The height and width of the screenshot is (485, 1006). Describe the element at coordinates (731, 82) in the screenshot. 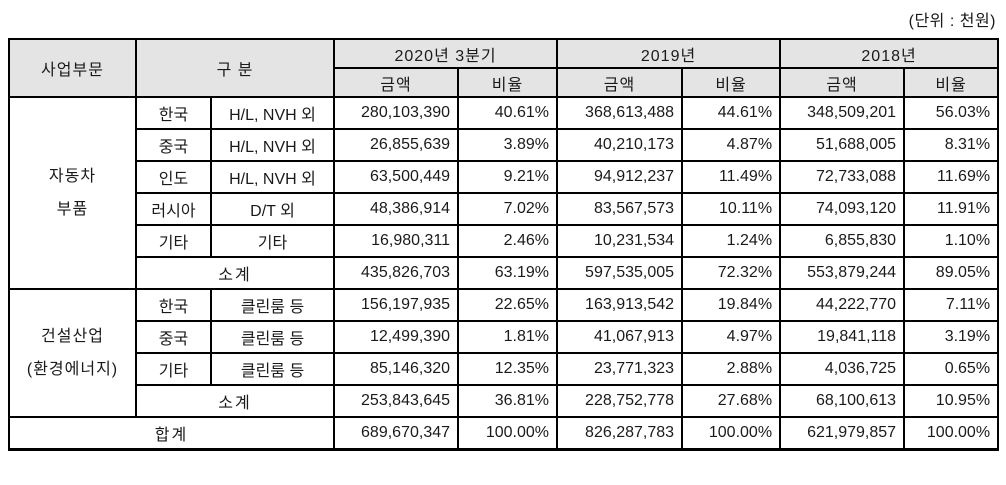

I see `header-ratio-2019: 비율` at that location.